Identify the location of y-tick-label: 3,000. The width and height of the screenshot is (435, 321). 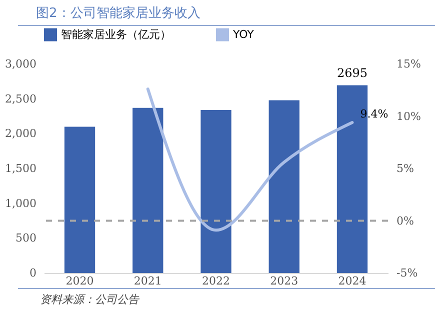
(20, 64).